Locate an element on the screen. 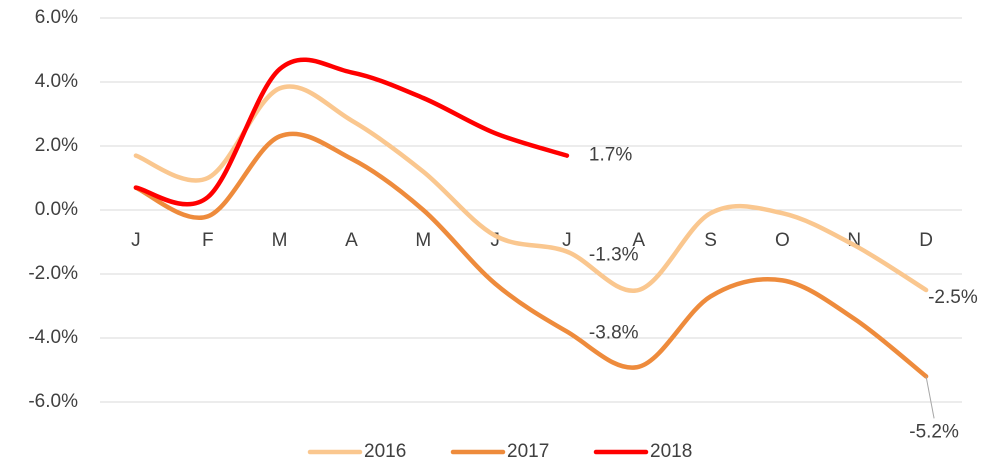  x-tick-label: F is located at coordinates (208, 240).